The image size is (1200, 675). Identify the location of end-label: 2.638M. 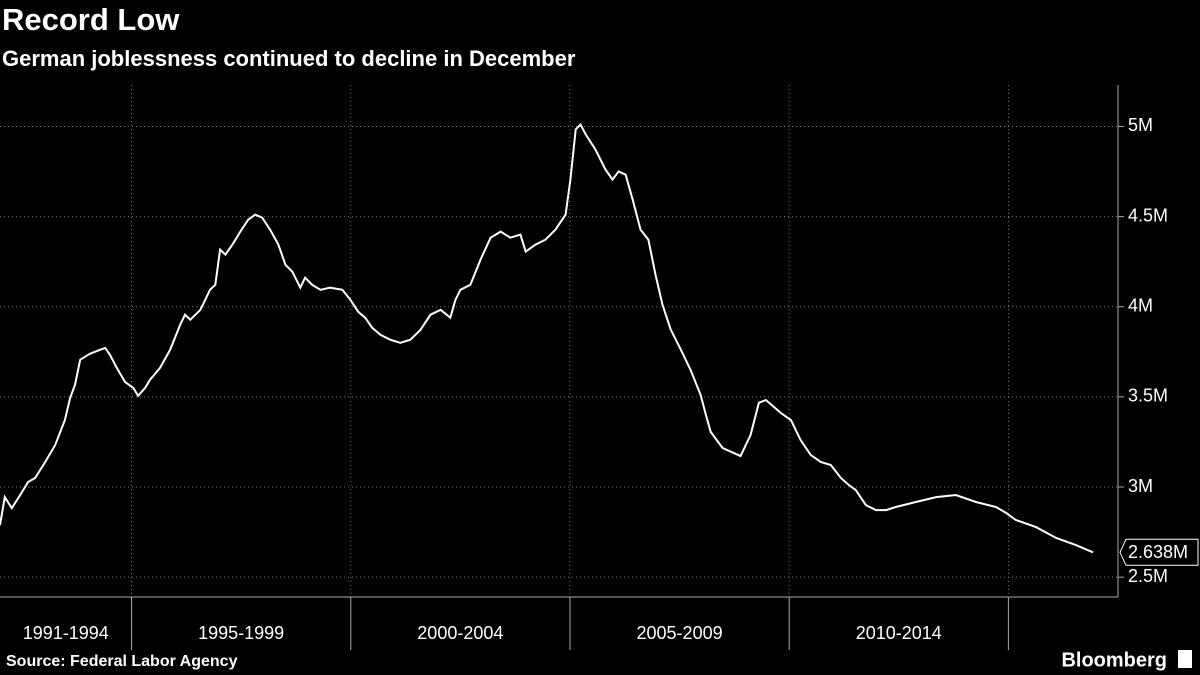
(1158, 552).